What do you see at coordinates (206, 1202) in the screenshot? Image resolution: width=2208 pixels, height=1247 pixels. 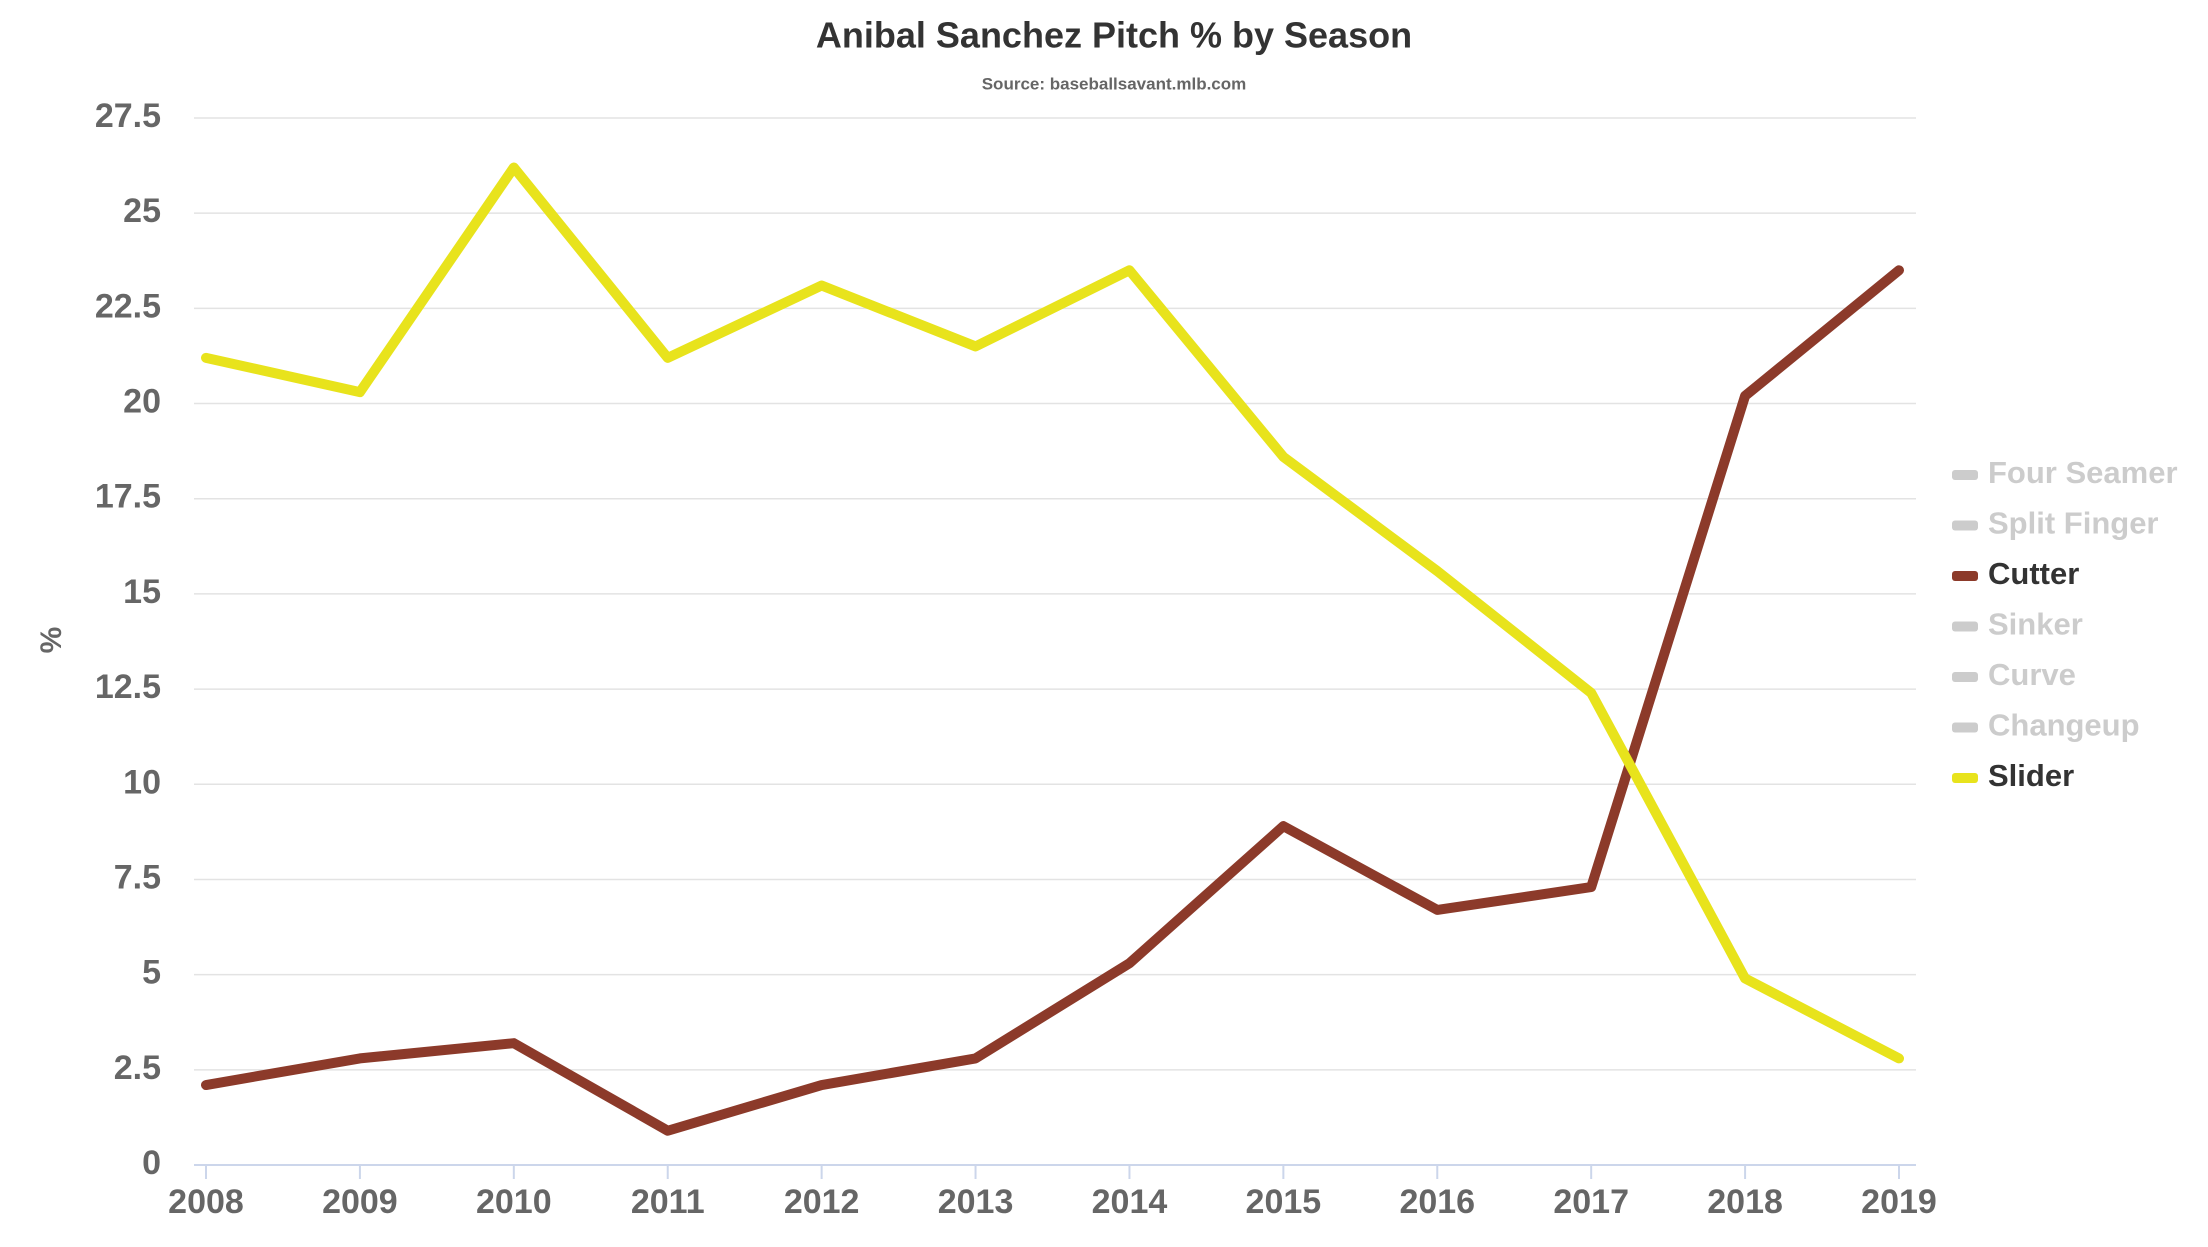 I see `x-tick-label: 2008` at bounding box center [206, 1202].